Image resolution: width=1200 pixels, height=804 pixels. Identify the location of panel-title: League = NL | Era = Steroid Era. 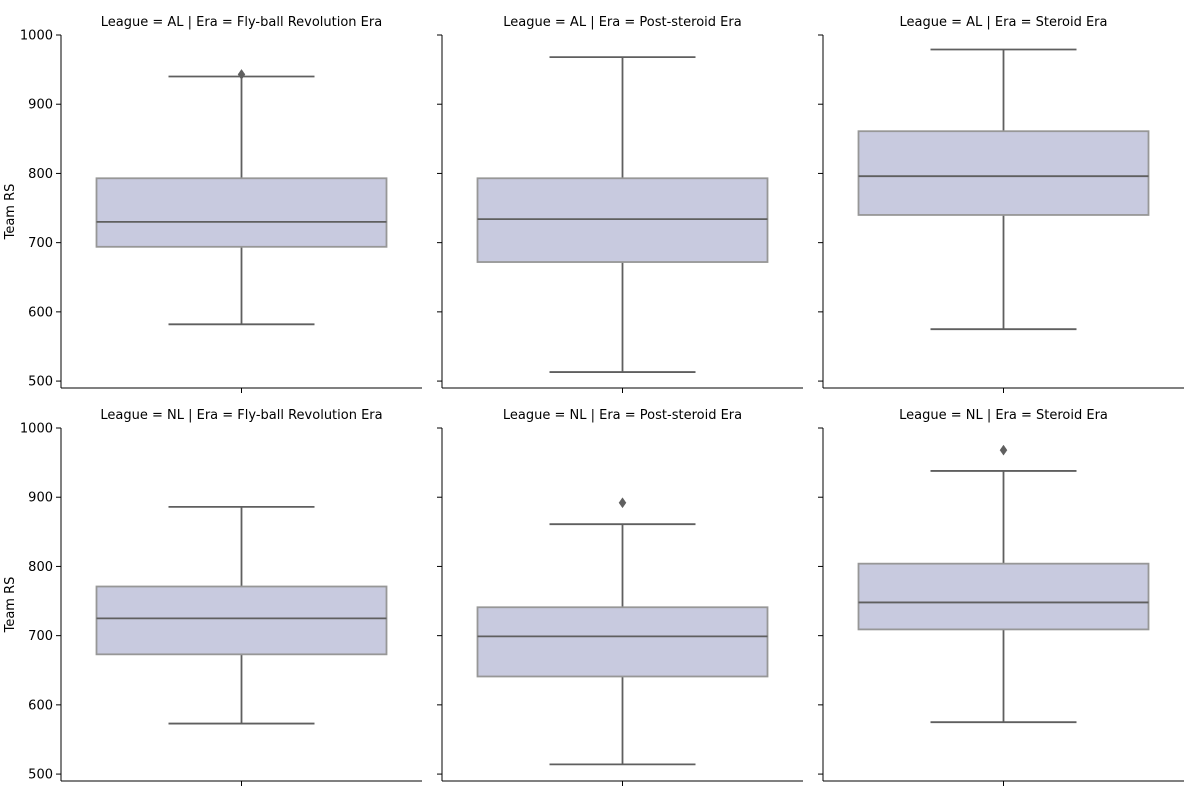
(1003, 415).